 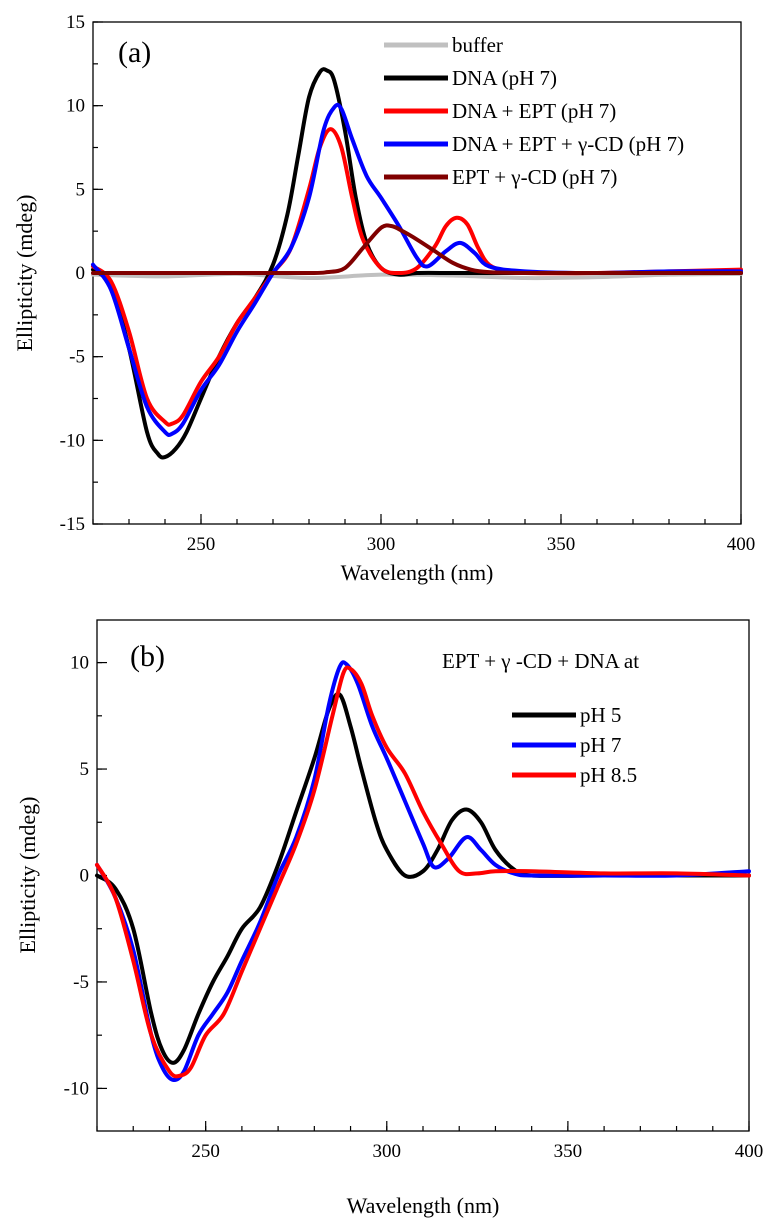 I want to click on legend-label-ept-cd: EPT + γ-CD (pH 7), so click(x=534, y=177).